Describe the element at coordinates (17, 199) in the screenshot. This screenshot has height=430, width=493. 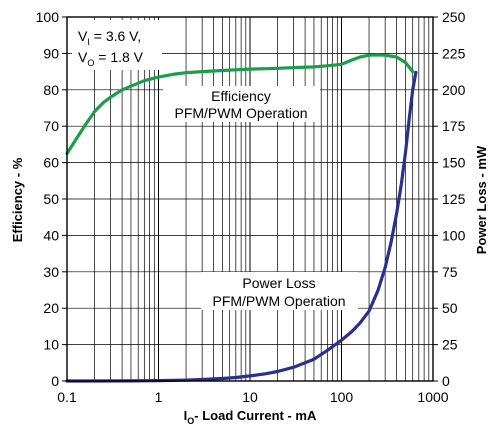
I see `y-axis-left-title: Efficiency - %` at that location.